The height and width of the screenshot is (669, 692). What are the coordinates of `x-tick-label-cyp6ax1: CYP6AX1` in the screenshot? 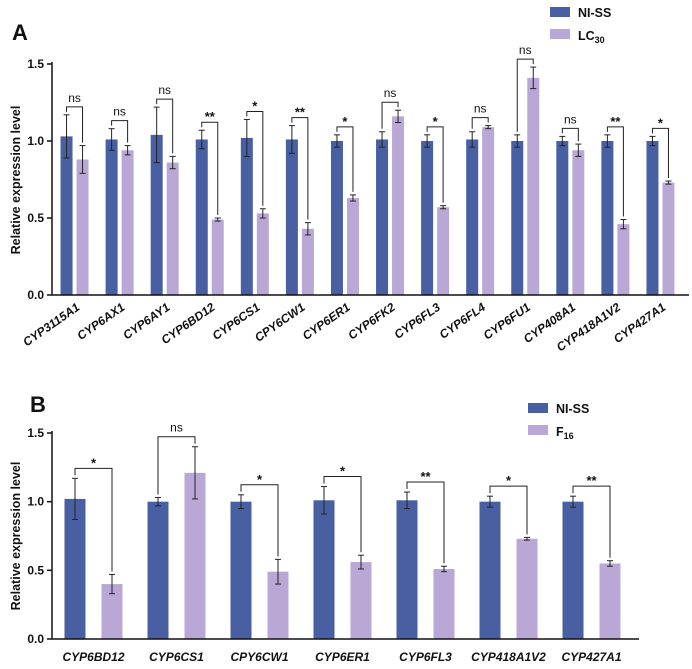 It's located at (100, 321).